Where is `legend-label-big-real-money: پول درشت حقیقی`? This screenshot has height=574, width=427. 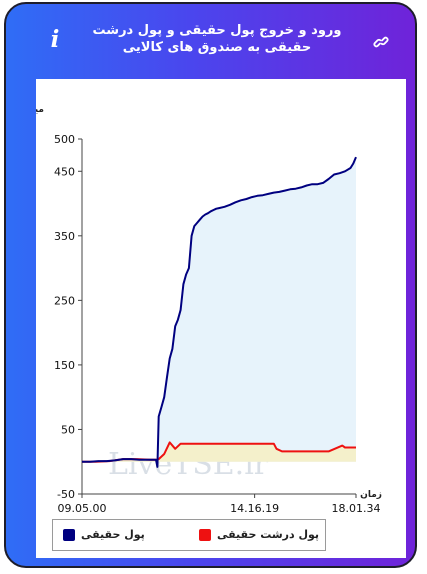
legend-label-big-real-money: پول درشت حقیقی is located at coordinates (268, 534).